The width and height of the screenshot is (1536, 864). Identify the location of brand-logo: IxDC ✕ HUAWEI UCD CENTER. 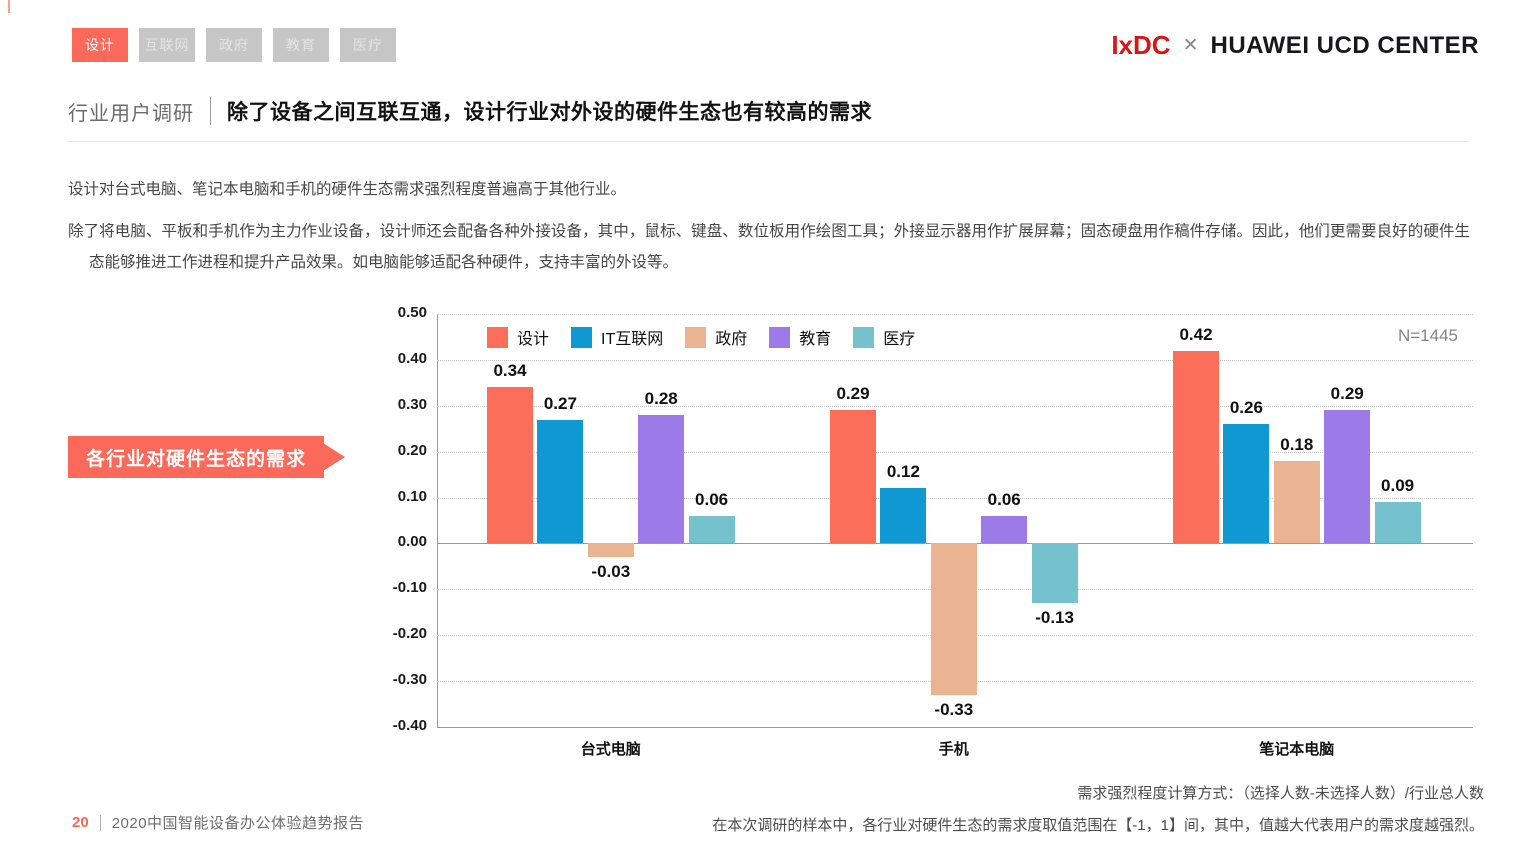
(1295, 45).